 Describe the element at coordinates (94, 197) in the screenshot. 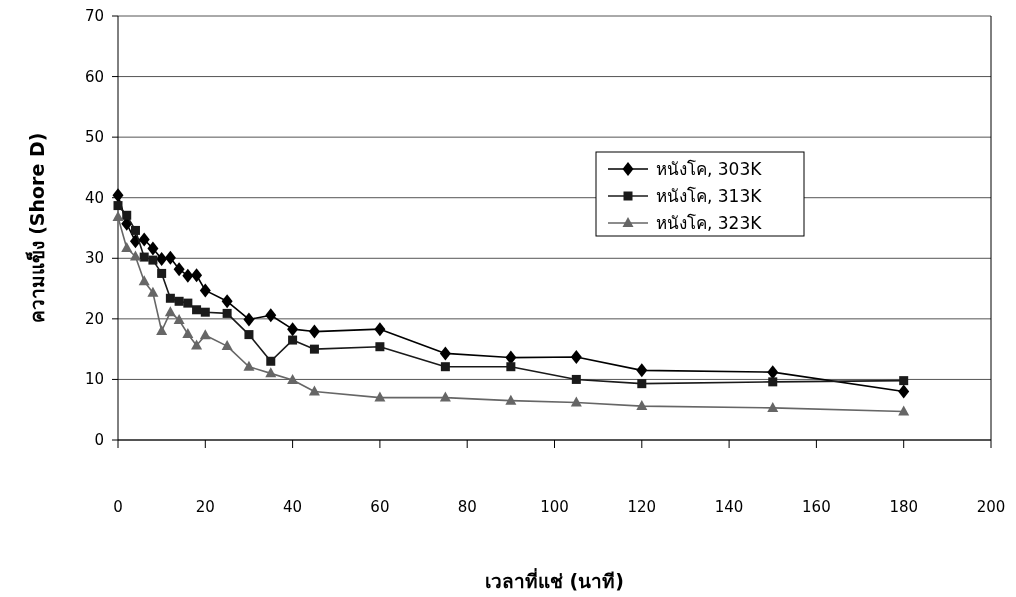

I see `y-tick-label: 40` at that location.